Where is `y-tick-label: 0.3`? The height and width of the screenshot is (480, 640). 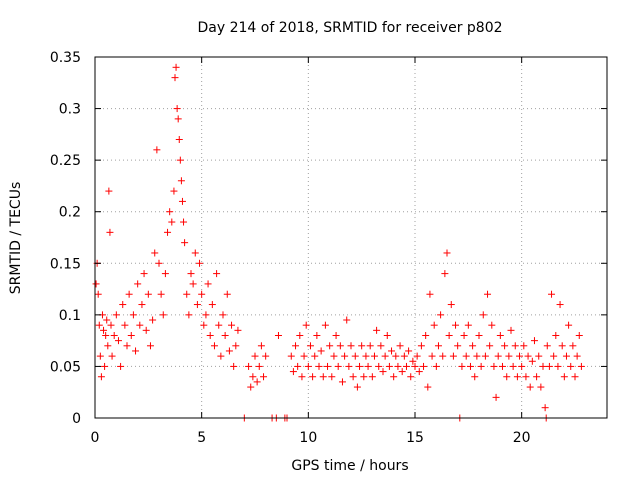
y-tick-label: 0.3 is located at coordinates (70, 110).